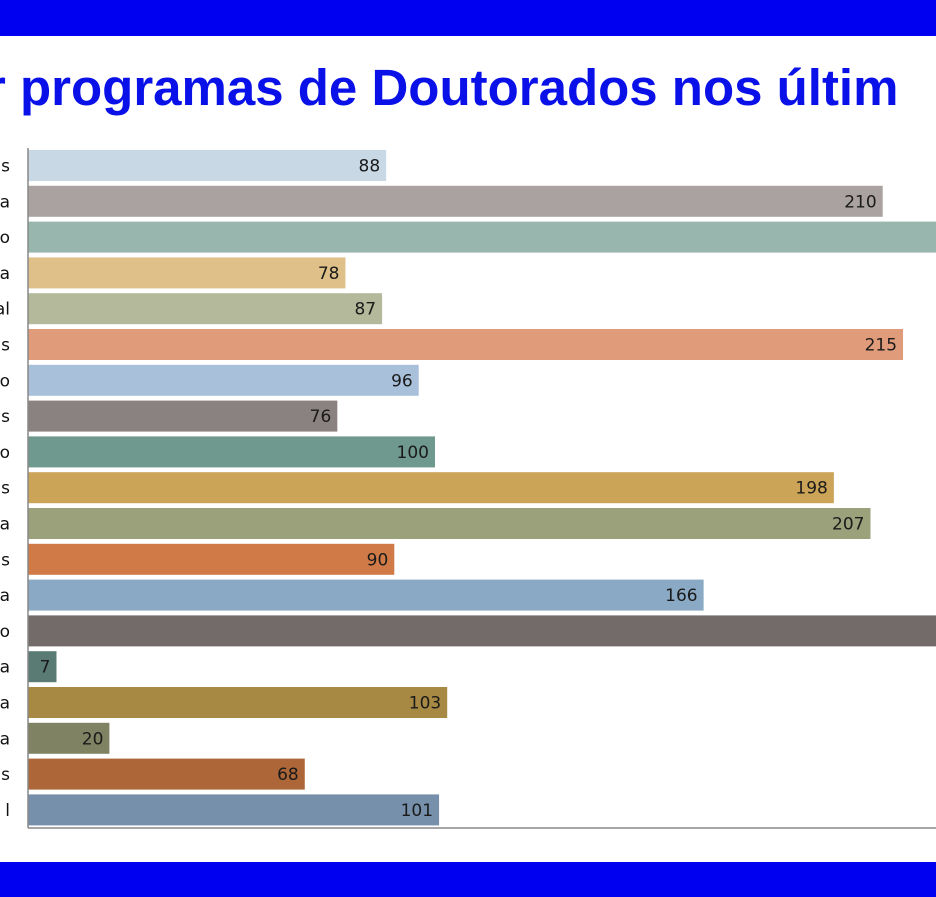 The height and width of the screenshot is (897, 936). Describe the element at coordinates (321, 417) in the screenshot. I see `value-label-8: 76` at that location.